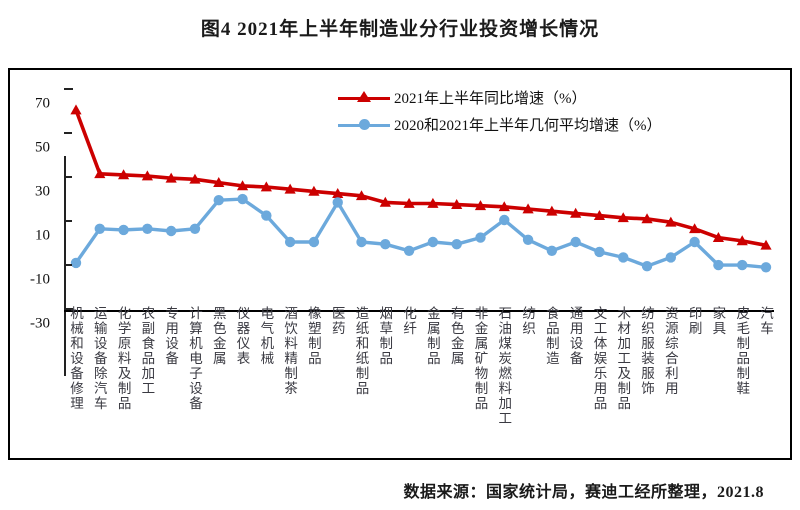  What do you see at coordinates (419, 311) in the screenshot?
I see `zero-baseline` at bounding box center [419, 311].